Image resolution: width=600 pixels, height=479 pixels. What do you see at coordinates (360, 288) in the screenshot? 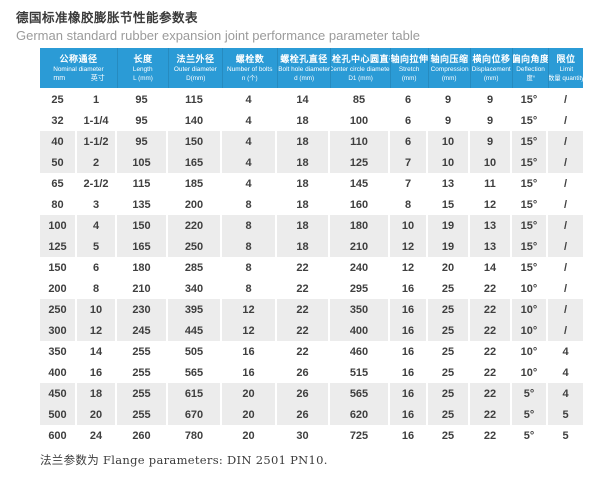
I see `table-cell: 295` at bounding box center [360, 288].